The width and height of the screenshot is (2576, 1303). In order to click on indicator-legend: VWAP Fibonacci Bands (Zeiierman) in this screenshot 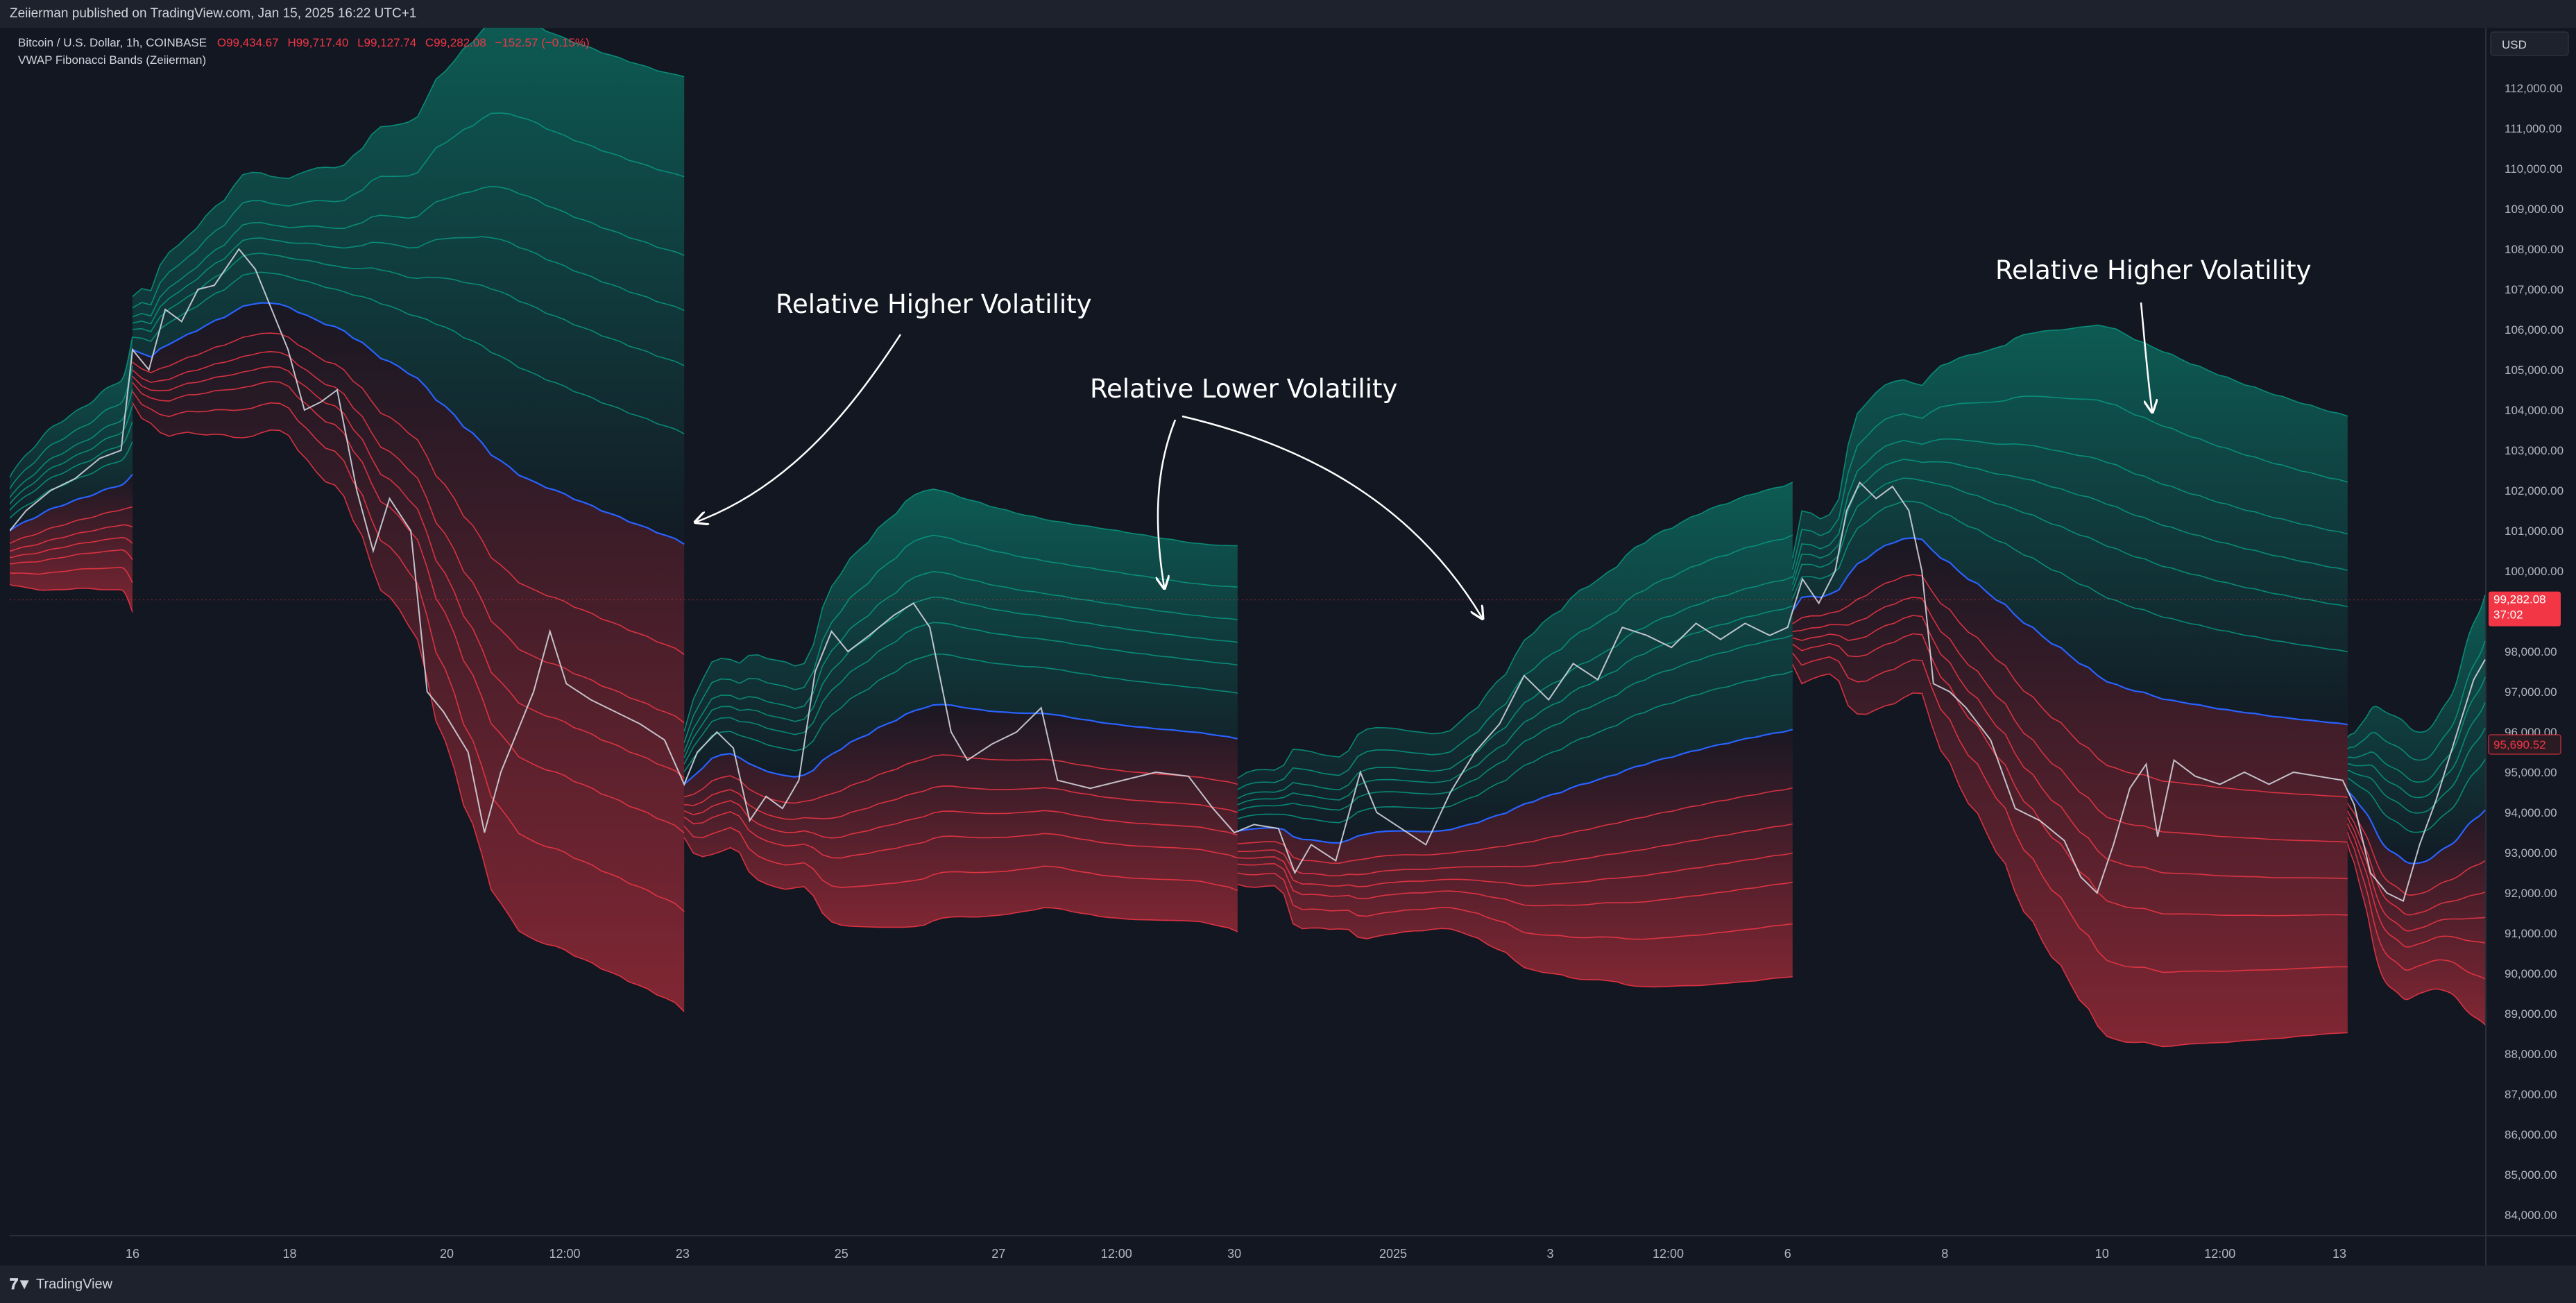, I will do `click(112, 60)`.